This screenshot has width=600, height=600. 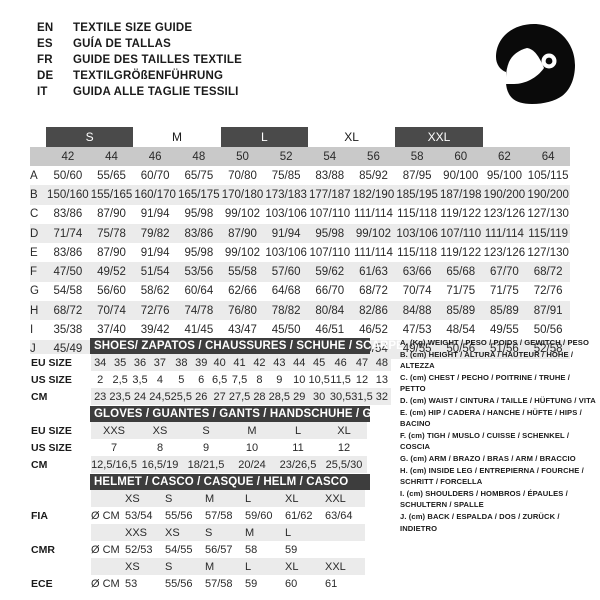 I want to click on measurement-cell: 60/70, so click(x=155, y=176).